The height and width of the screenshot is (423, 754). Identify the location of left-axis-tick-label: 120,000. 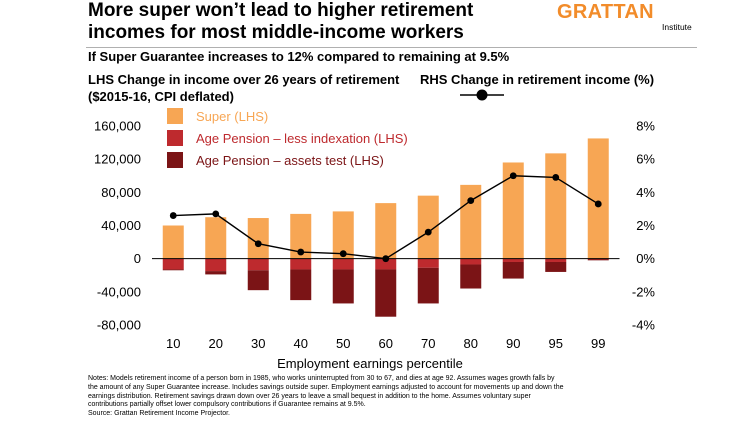
(117, 159).